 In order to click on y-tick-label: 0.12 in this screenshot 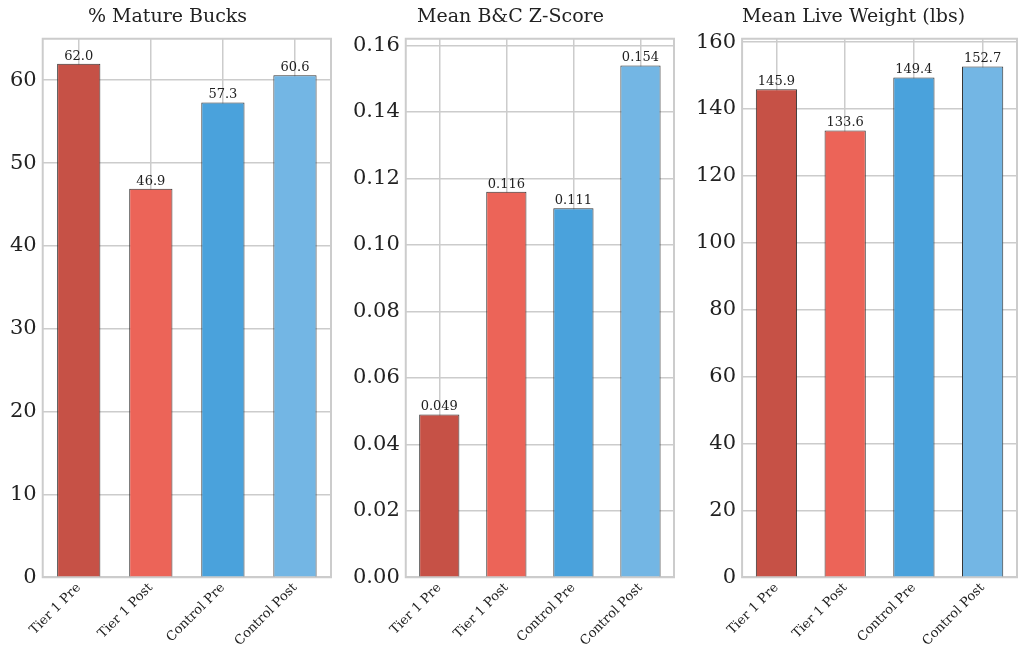, I will do `click(376, 176)`.